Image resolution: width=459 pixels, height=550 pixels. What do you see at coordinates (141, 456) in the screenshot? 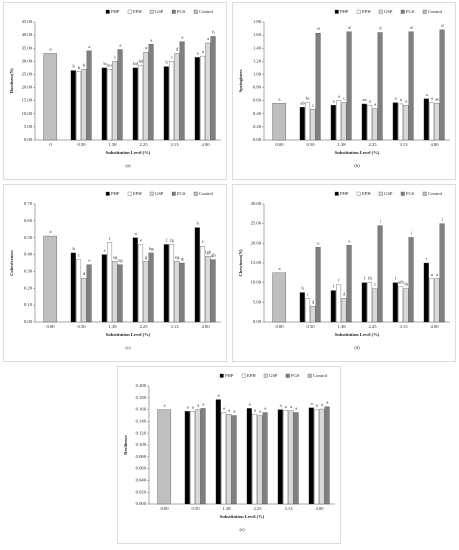
I see `y-tick-label: 0.080` at bounding box center [141, 456].